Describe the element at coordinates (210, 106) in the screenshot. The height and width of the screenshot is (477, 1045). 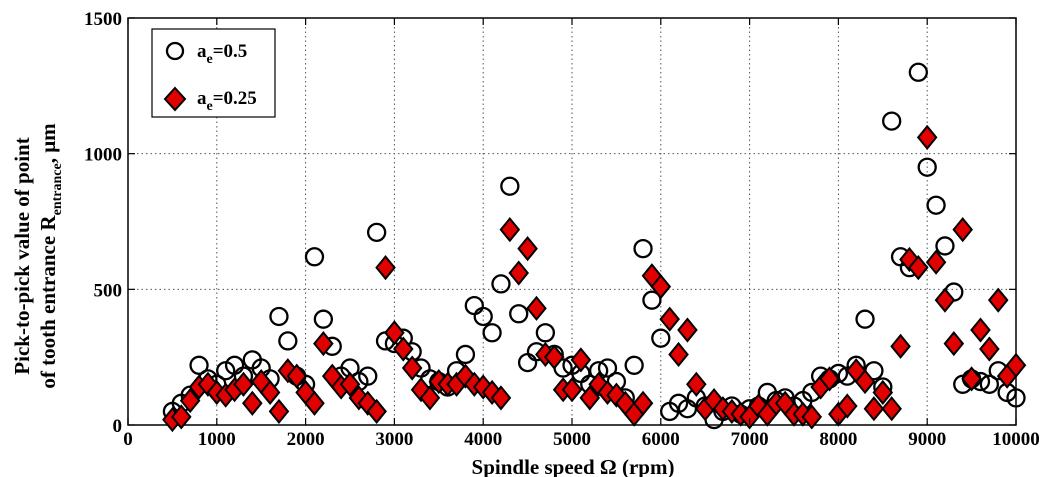
I see `legend-entry-2-sub: e` at that location.